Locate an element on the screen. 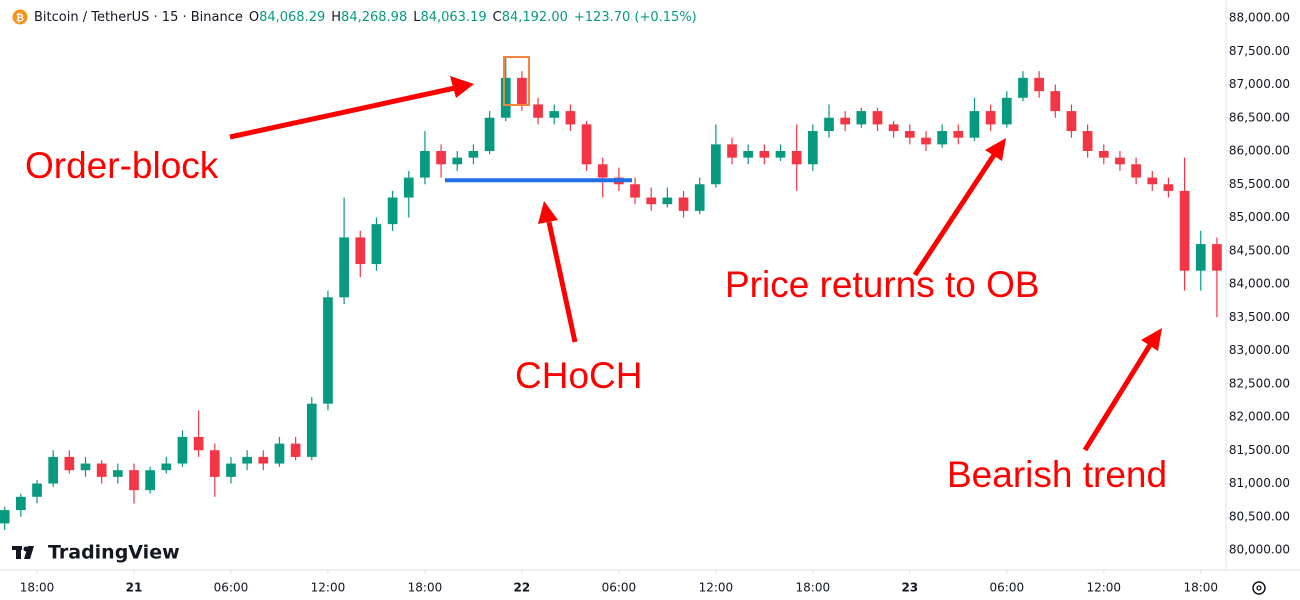 This screenshot has height=600, width=1300. settings-icon is located at coordinates (1259, 588).